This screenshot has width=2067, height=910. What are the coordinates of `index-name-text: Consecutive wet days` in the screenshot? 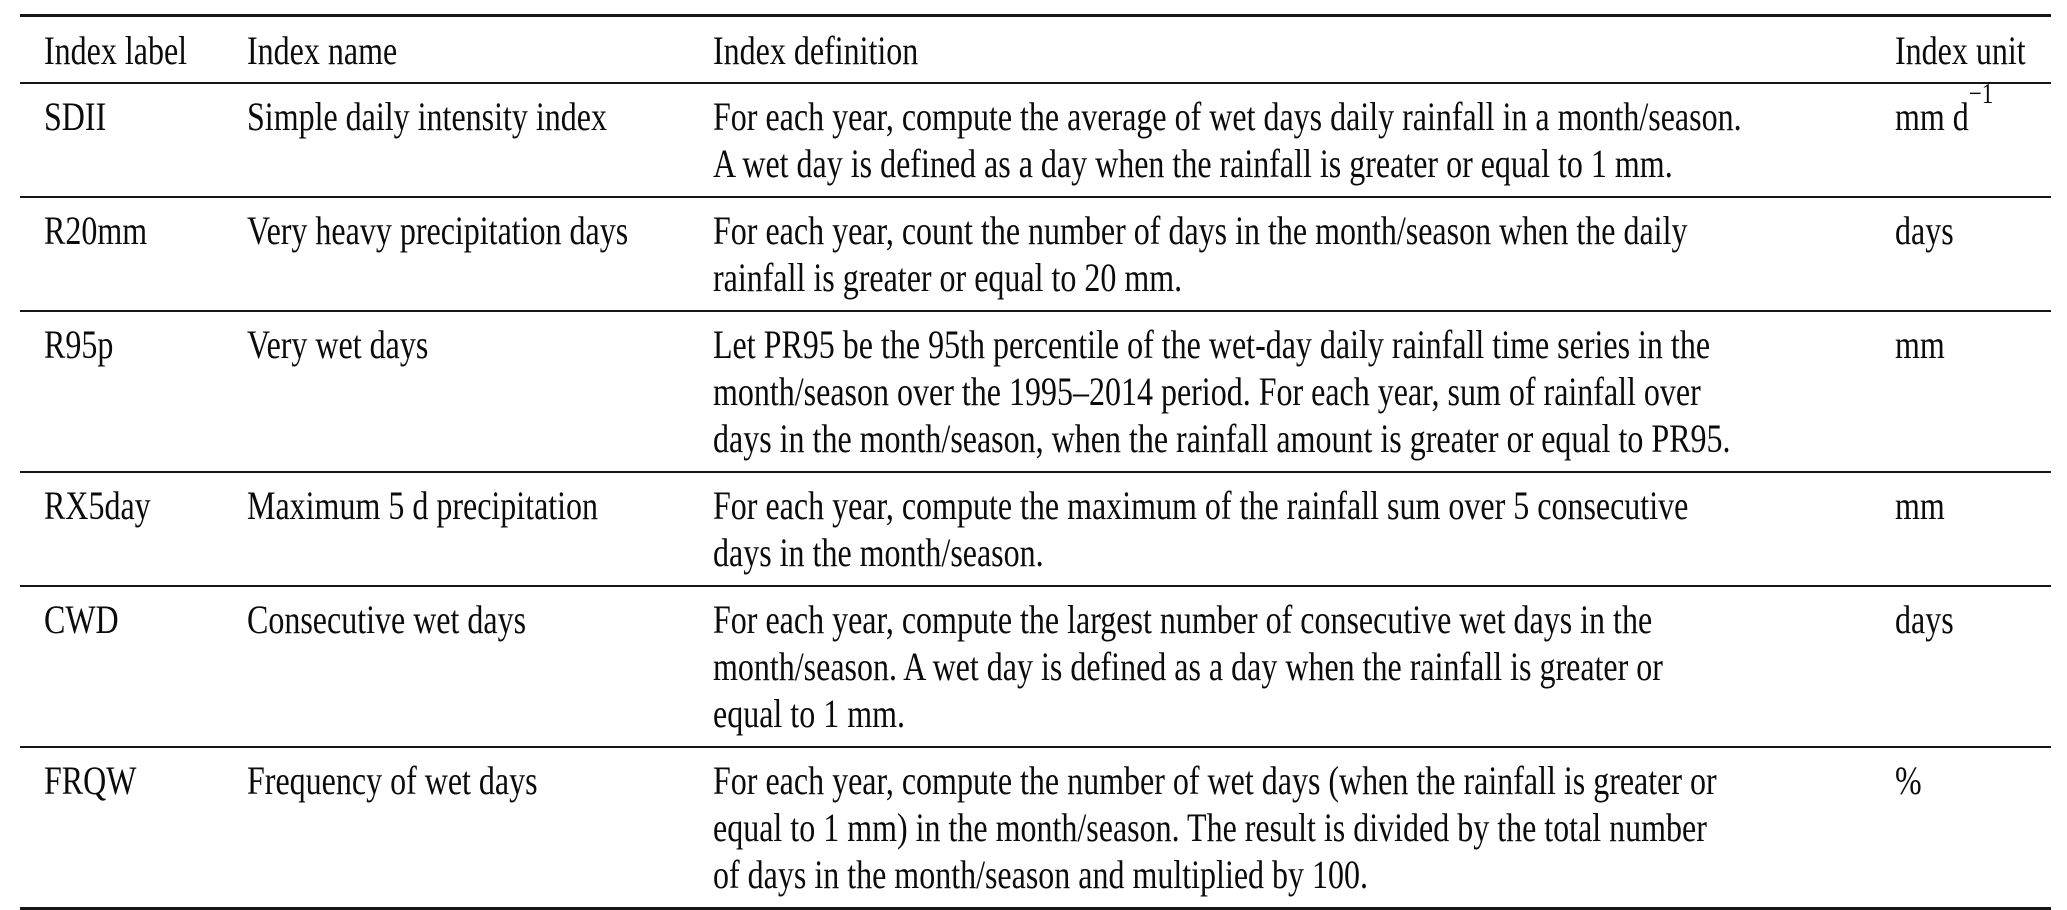 It's located at (387, 619).